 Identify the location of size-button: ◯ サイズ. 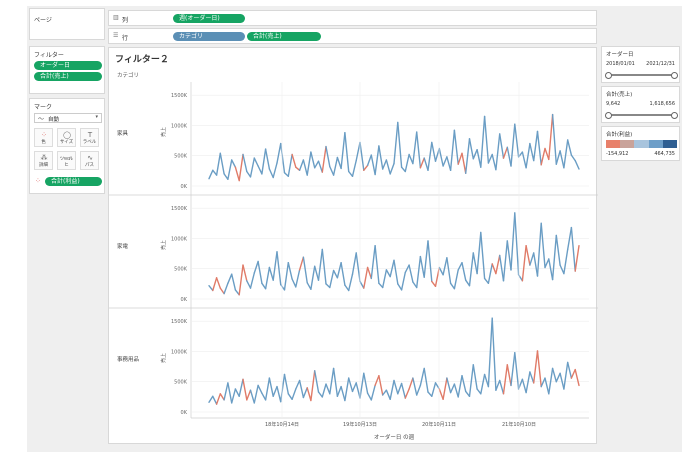
(66, 137).